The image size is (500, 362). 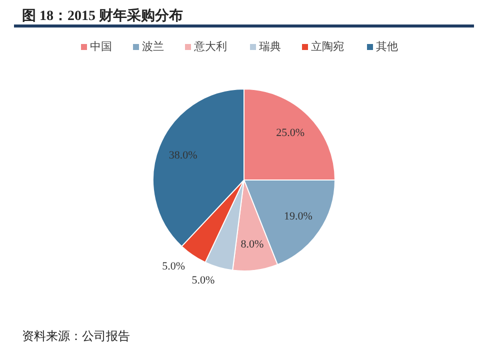 What do you see at coordinates (102, 16) in the screenshot?
I see `chart-title: 图 18：2015 财年采购分布` at bounding box center [102, 16].